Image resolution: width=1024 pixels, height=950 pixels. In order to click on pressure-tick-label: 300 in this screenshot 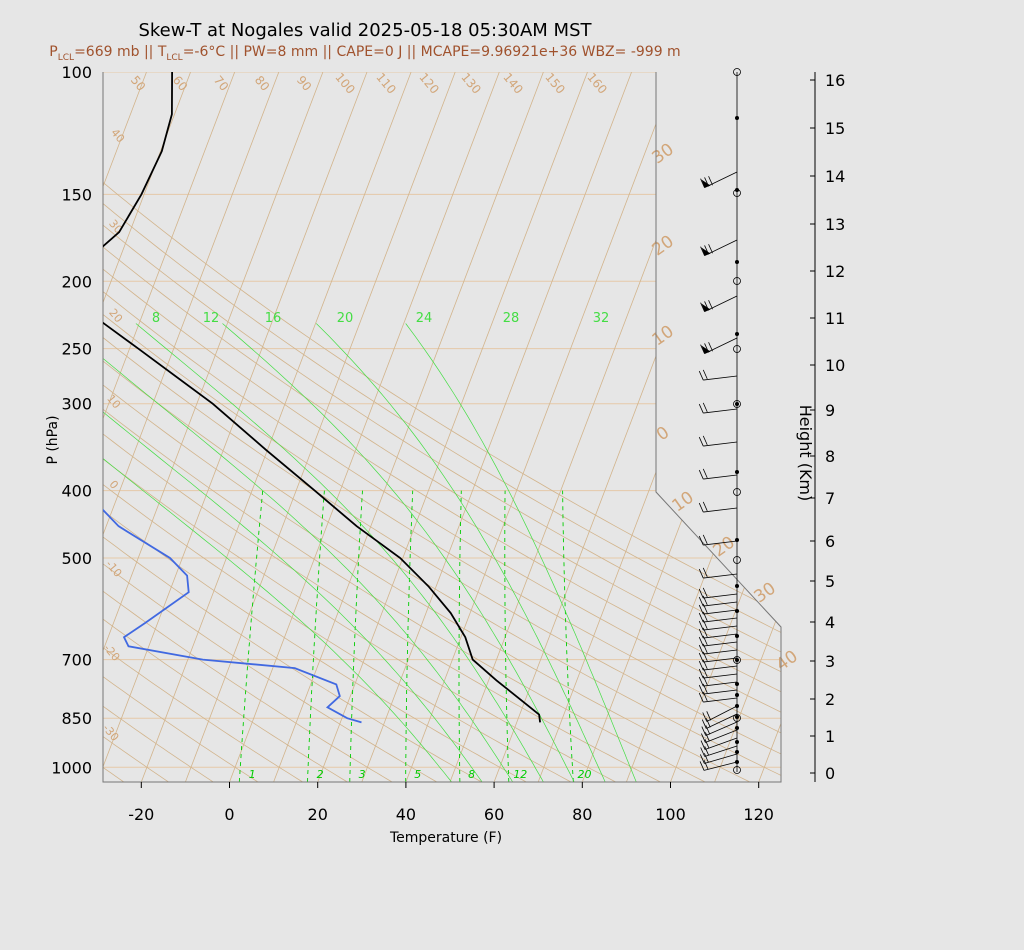, I will do `click(76, 404)`.